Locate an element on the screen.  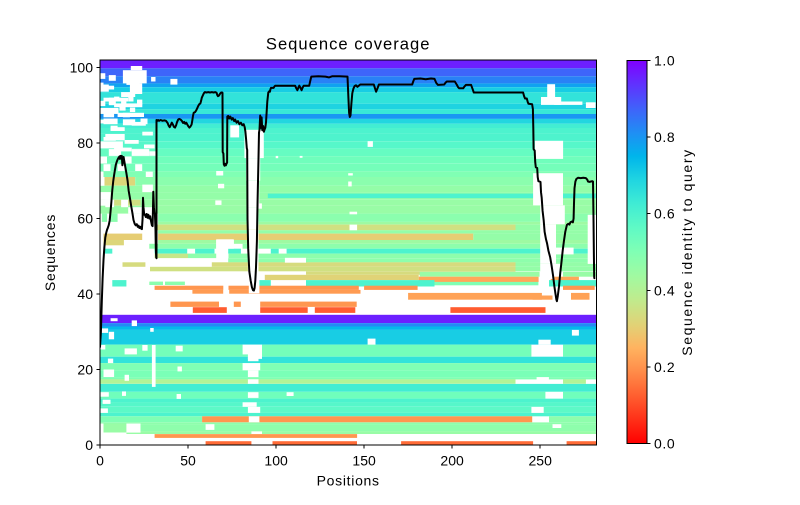
svg-text: 40 is located at coordinates (85, 294).